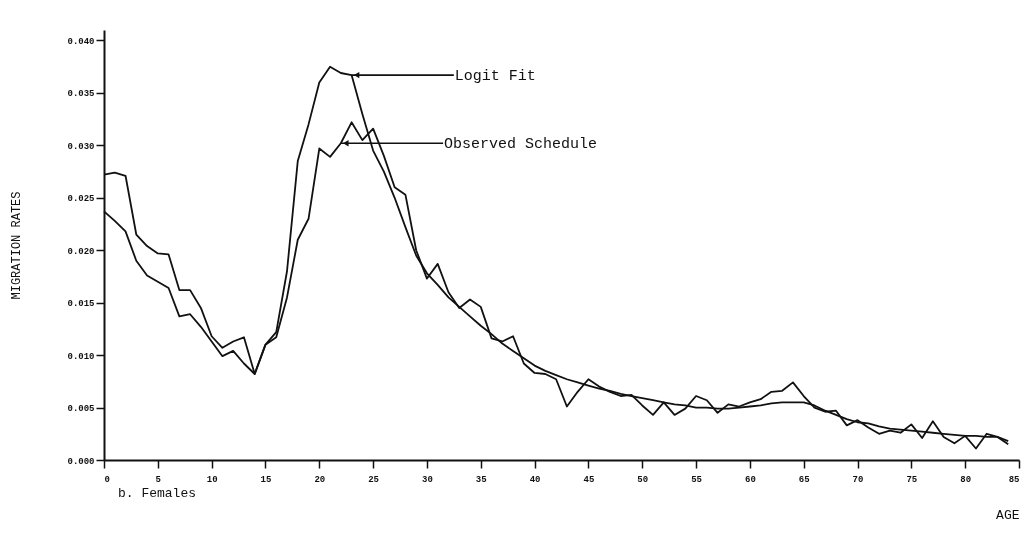 This screenshot has height=533, width=1029. Describe the element at coordinates (495, 77) in the screenshot. I see `annotation: Logit Fit` at that location.